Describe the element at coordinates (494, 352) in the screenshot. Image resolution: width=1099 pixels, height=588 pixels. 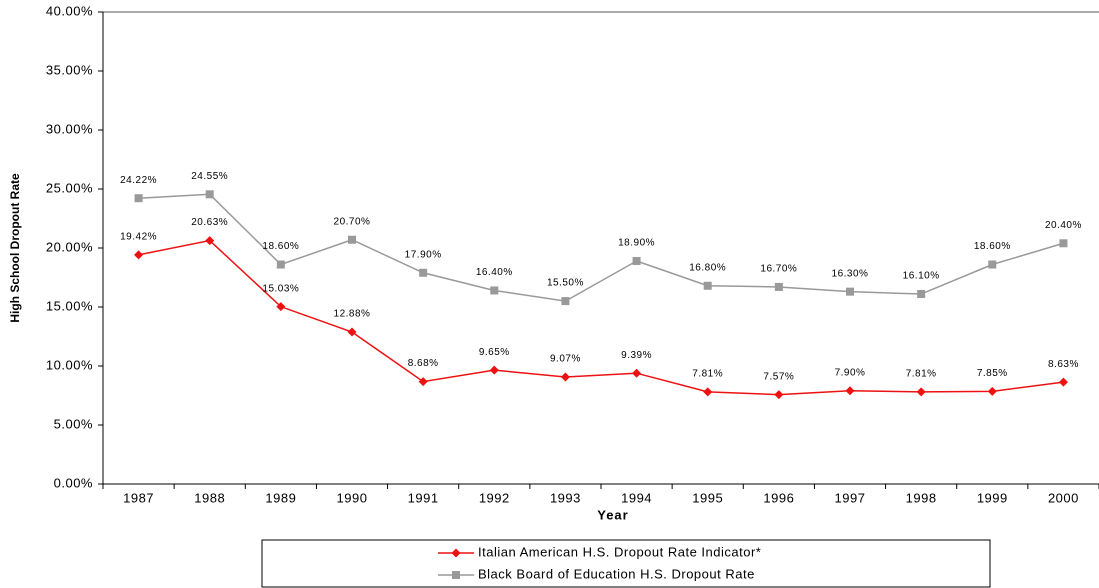
I see `data-label: 9.65%` at that location.